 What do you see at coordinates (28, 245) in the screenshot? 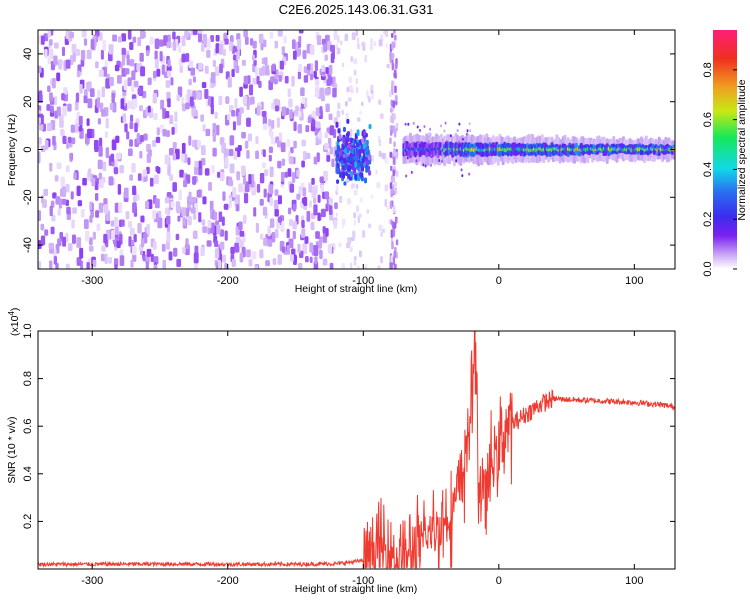
I see `y-tick-label: -40` at bounding box center [28, 245].